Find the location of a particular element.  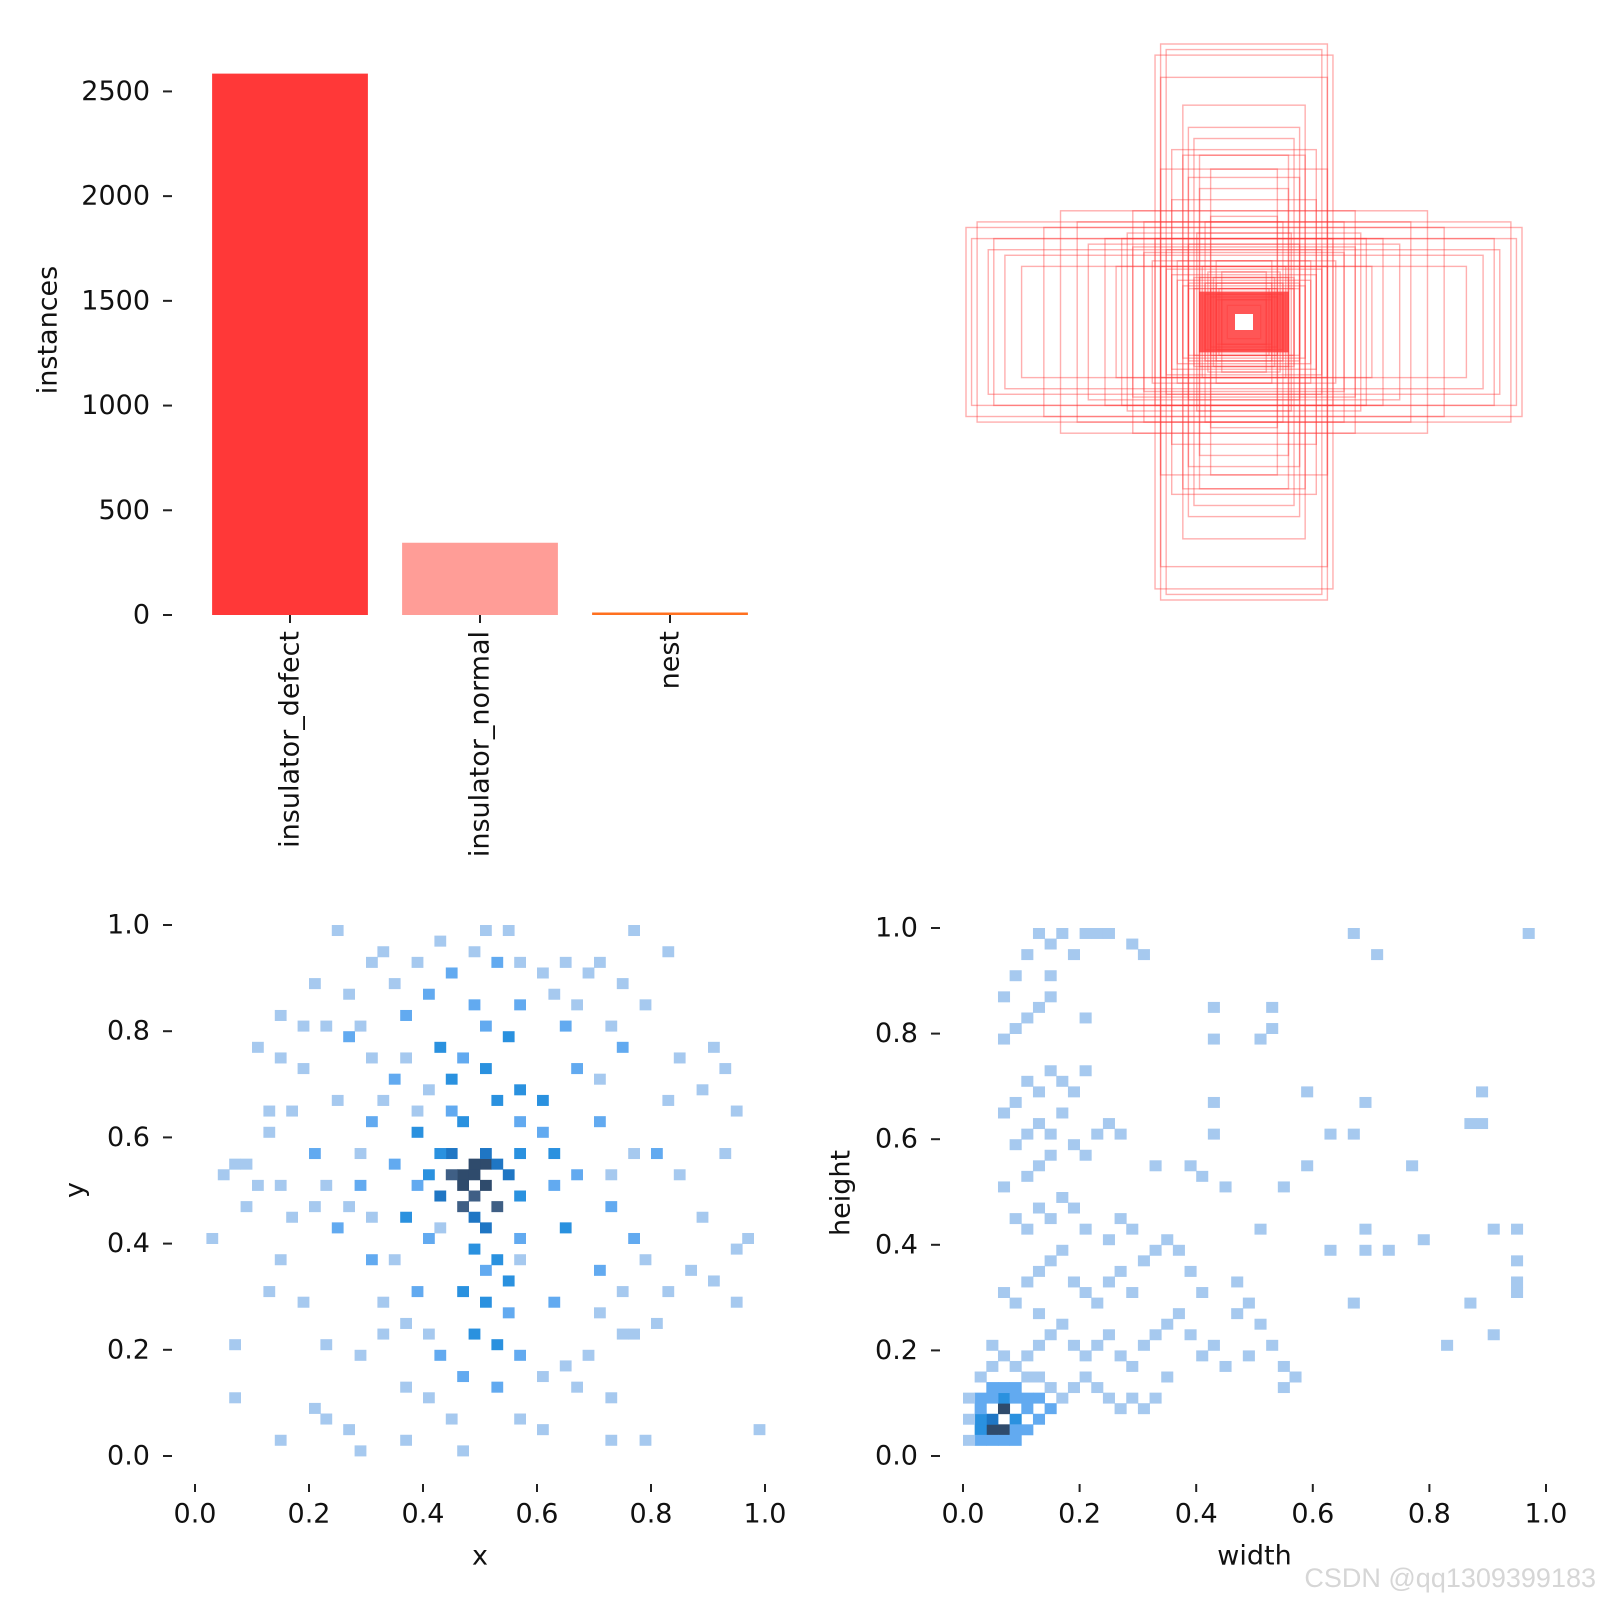

x-tick-label: 1.0 is located at coordinates (1546, 1514).